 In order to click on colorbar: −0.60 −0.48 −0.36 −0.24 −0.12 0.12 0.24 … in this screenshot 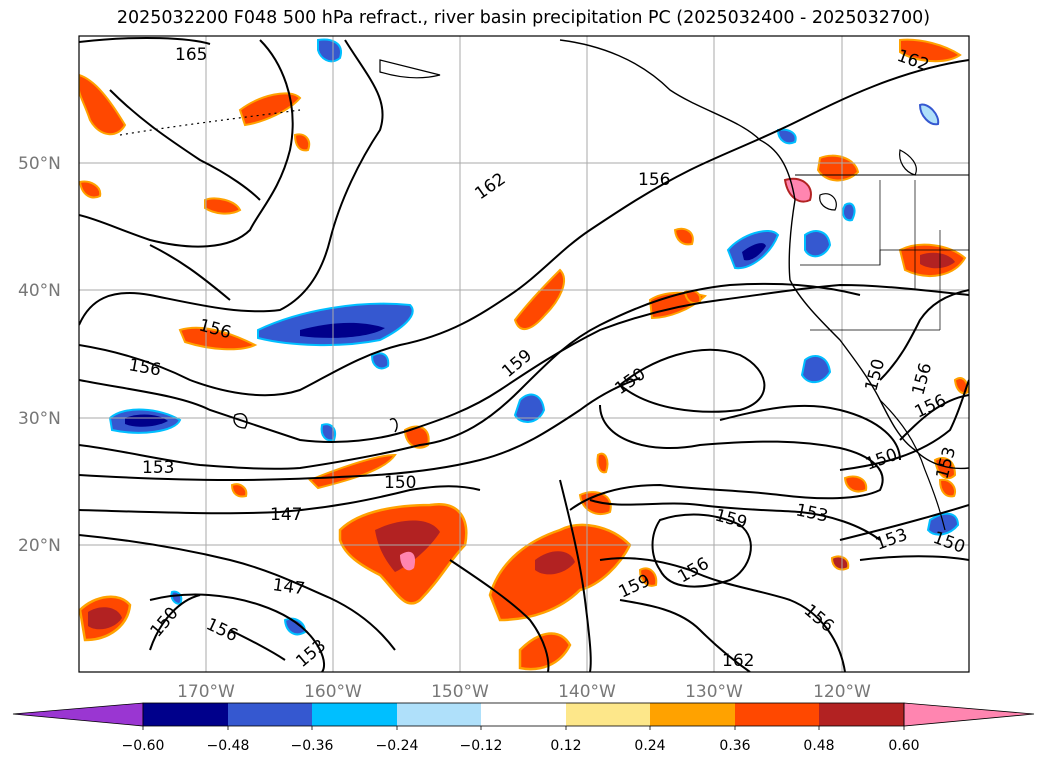, I will do `click(523, 728)`.